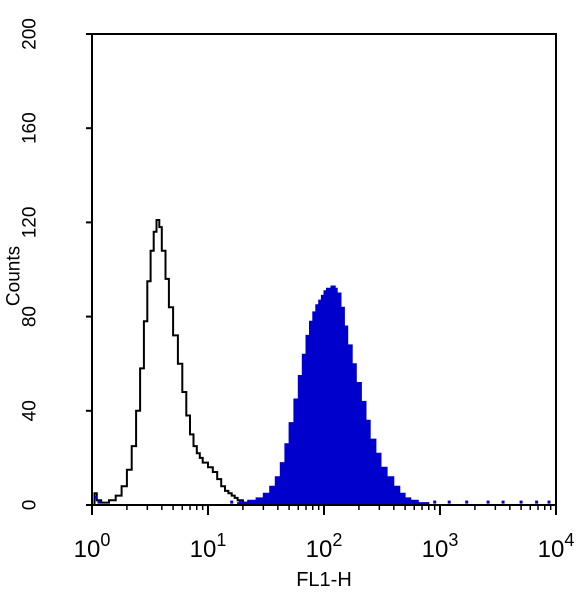  Describe the element at coordinates (30, 128) in the screenshot. I see `y-tick-label: 160` at that location.